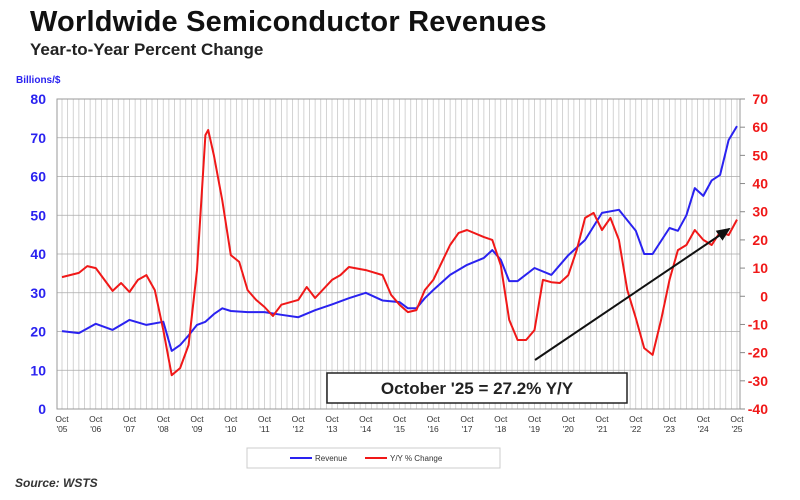  Describe the element at coordinates (38, 80) in the screenshot. I see `y-left-axis-label: Billions/$` at that location.